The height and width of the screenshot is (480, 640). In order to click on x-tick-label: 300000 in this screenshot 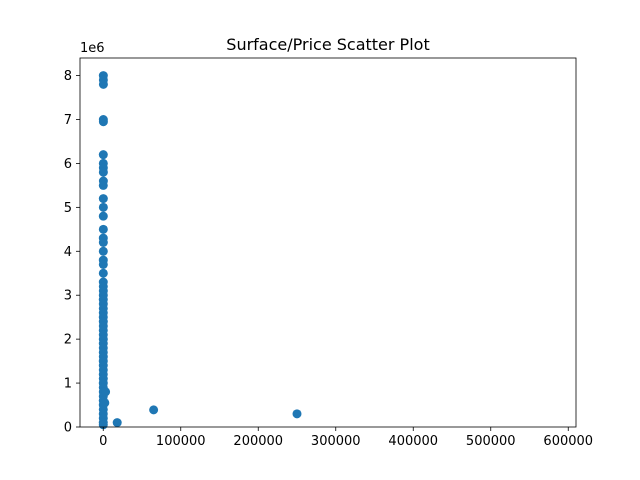, I will do `click(336, 441)`.